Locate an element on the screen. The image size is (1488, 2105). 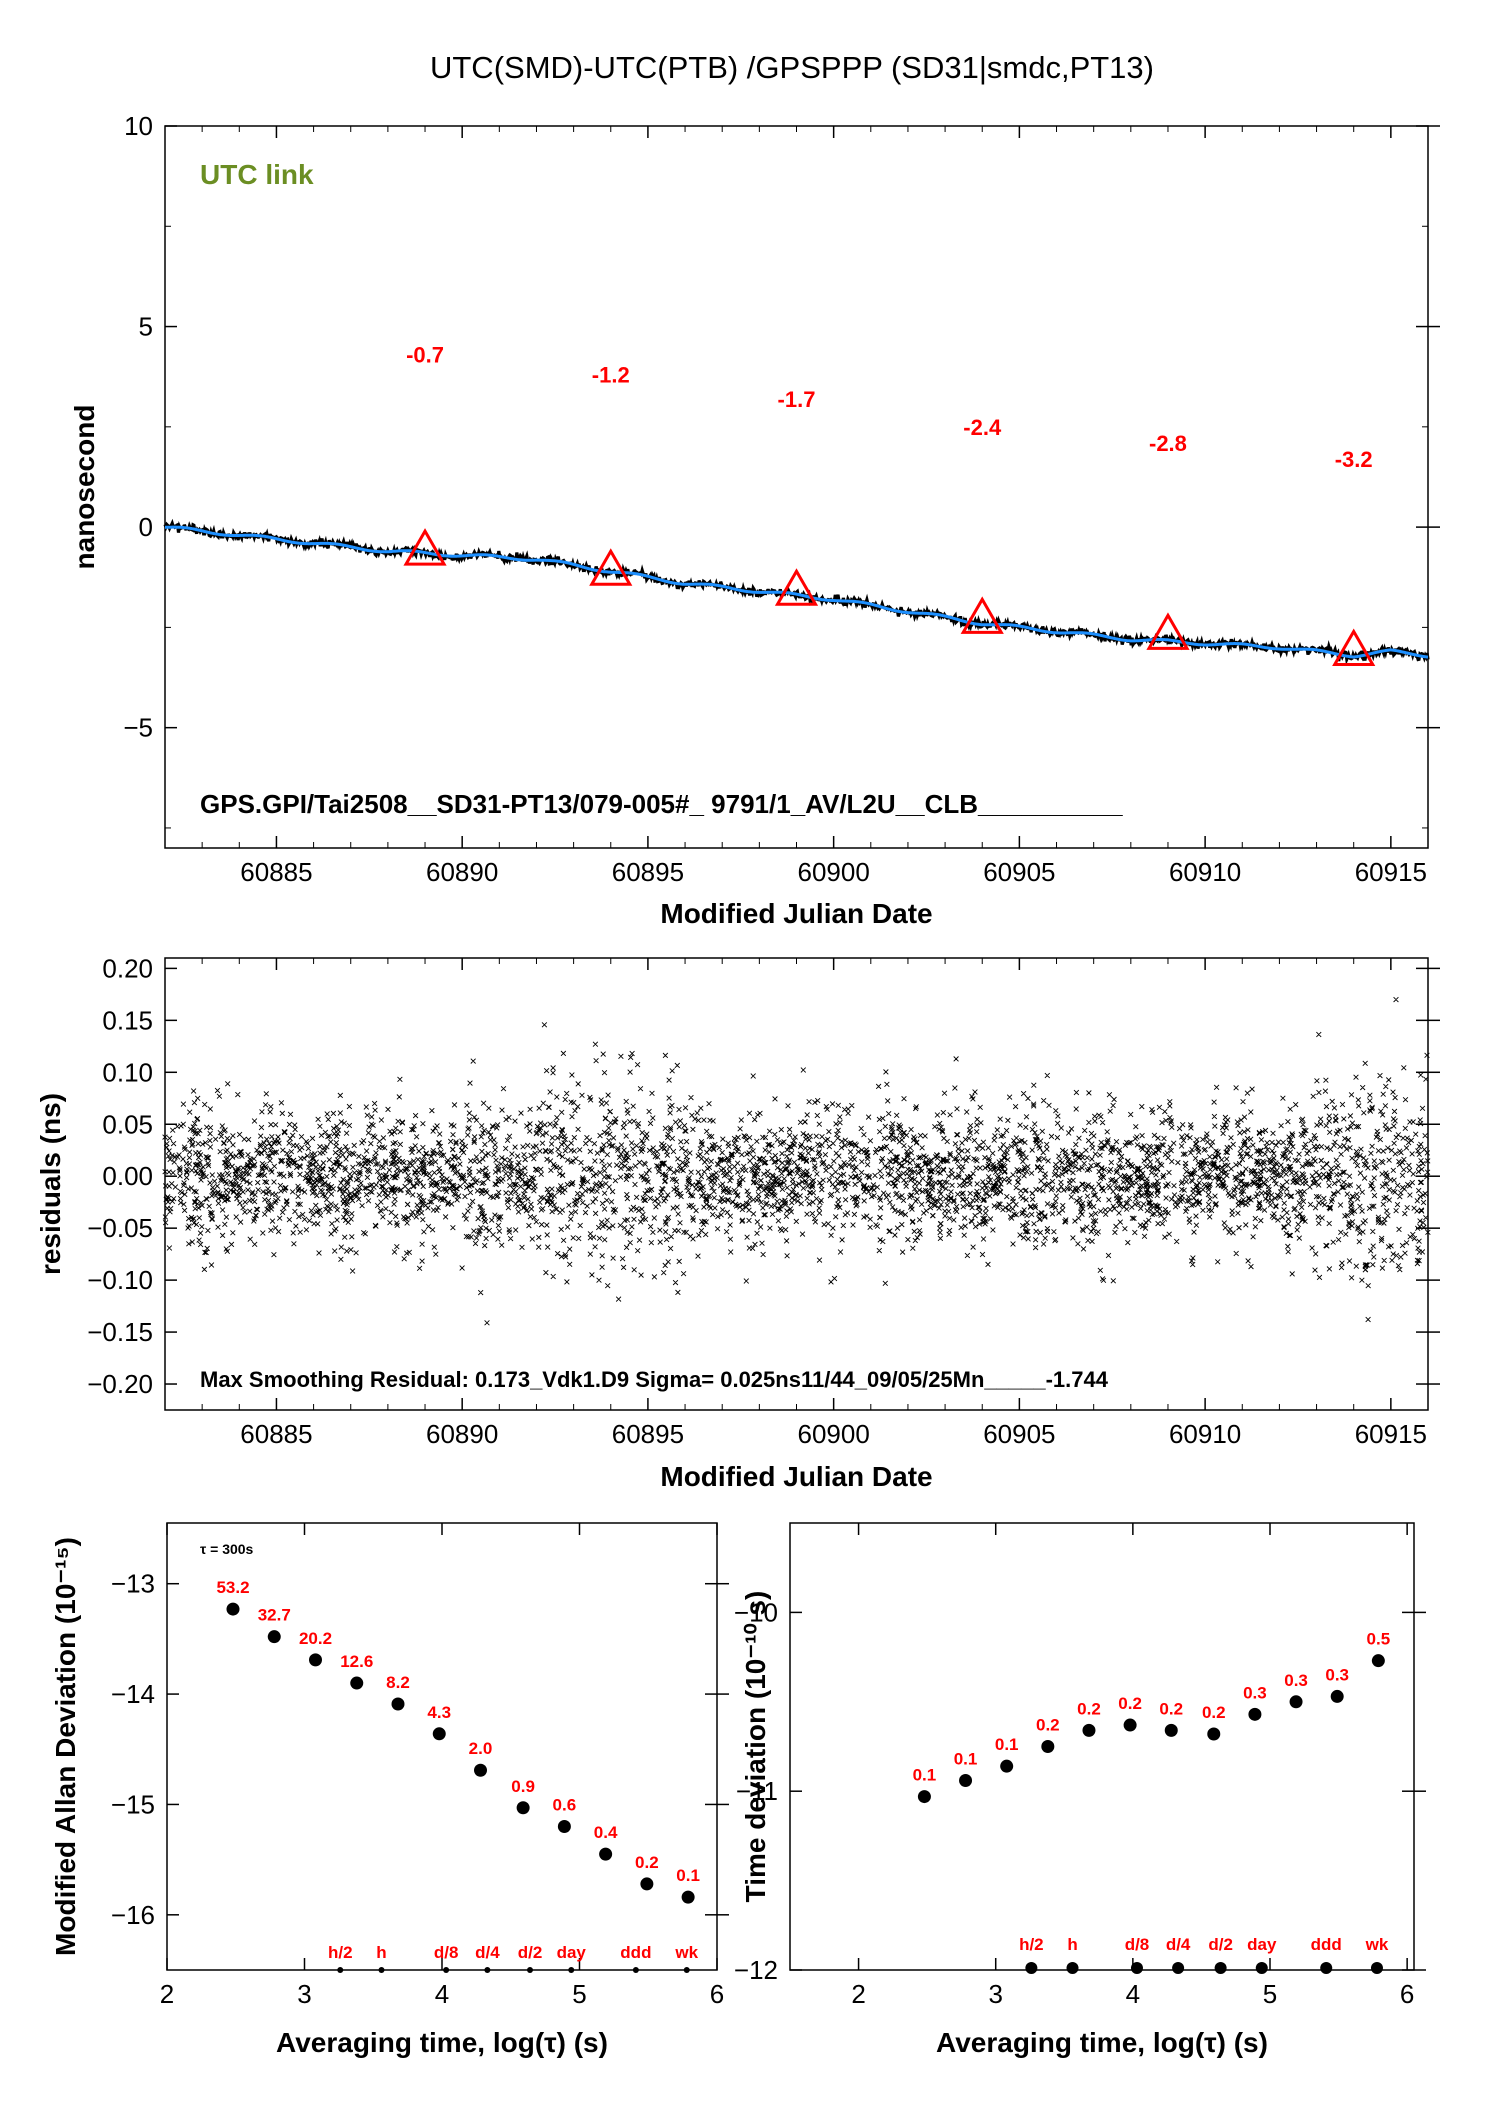
y-tick-label: −13 is located at coordinates (133, 1584).